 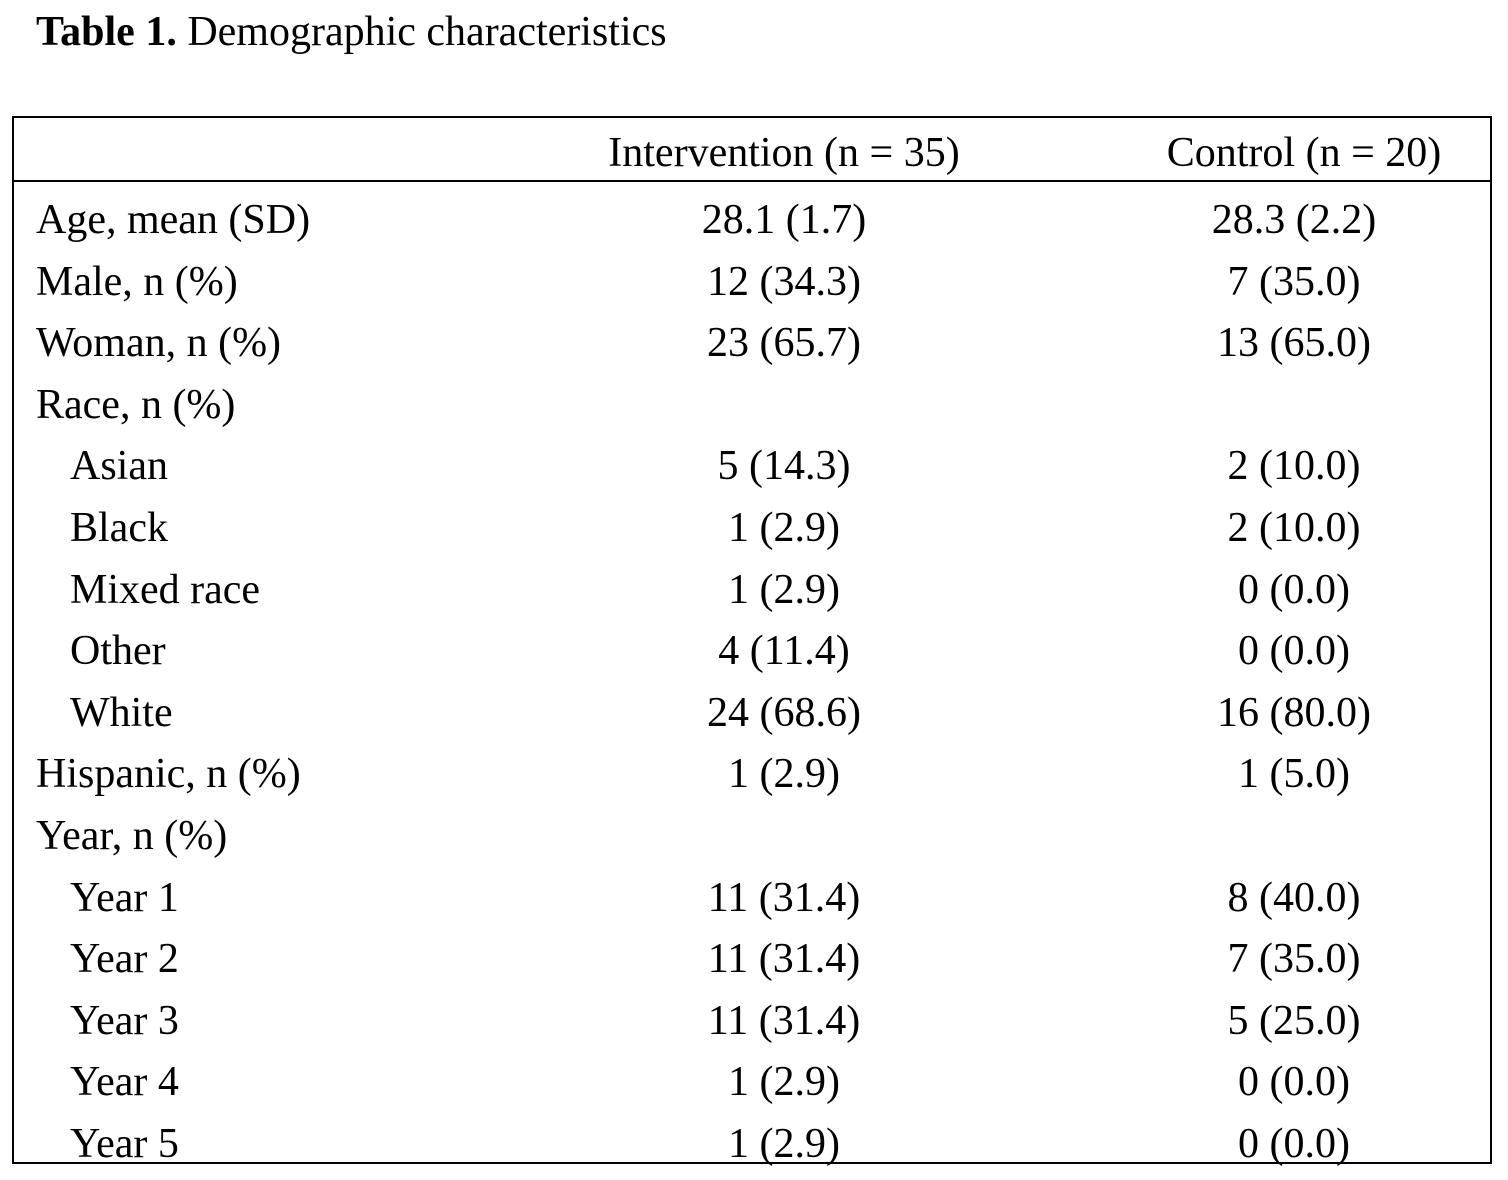 I want to click on table-row: Year 5 1 (2.9) 0 (0.0), so click(x=752, y=1145).